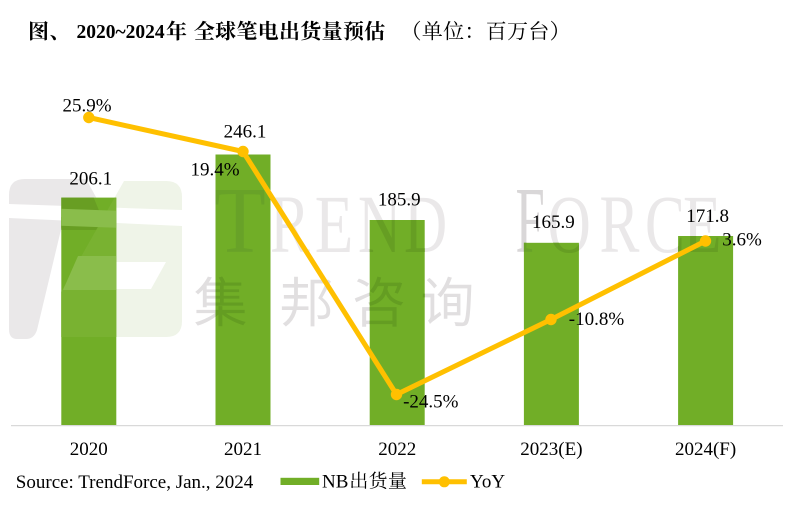 Image resolution: width=797 pixels, height=512 pixels. I want to click on svg-text: 2024(F), so click(705, 449).